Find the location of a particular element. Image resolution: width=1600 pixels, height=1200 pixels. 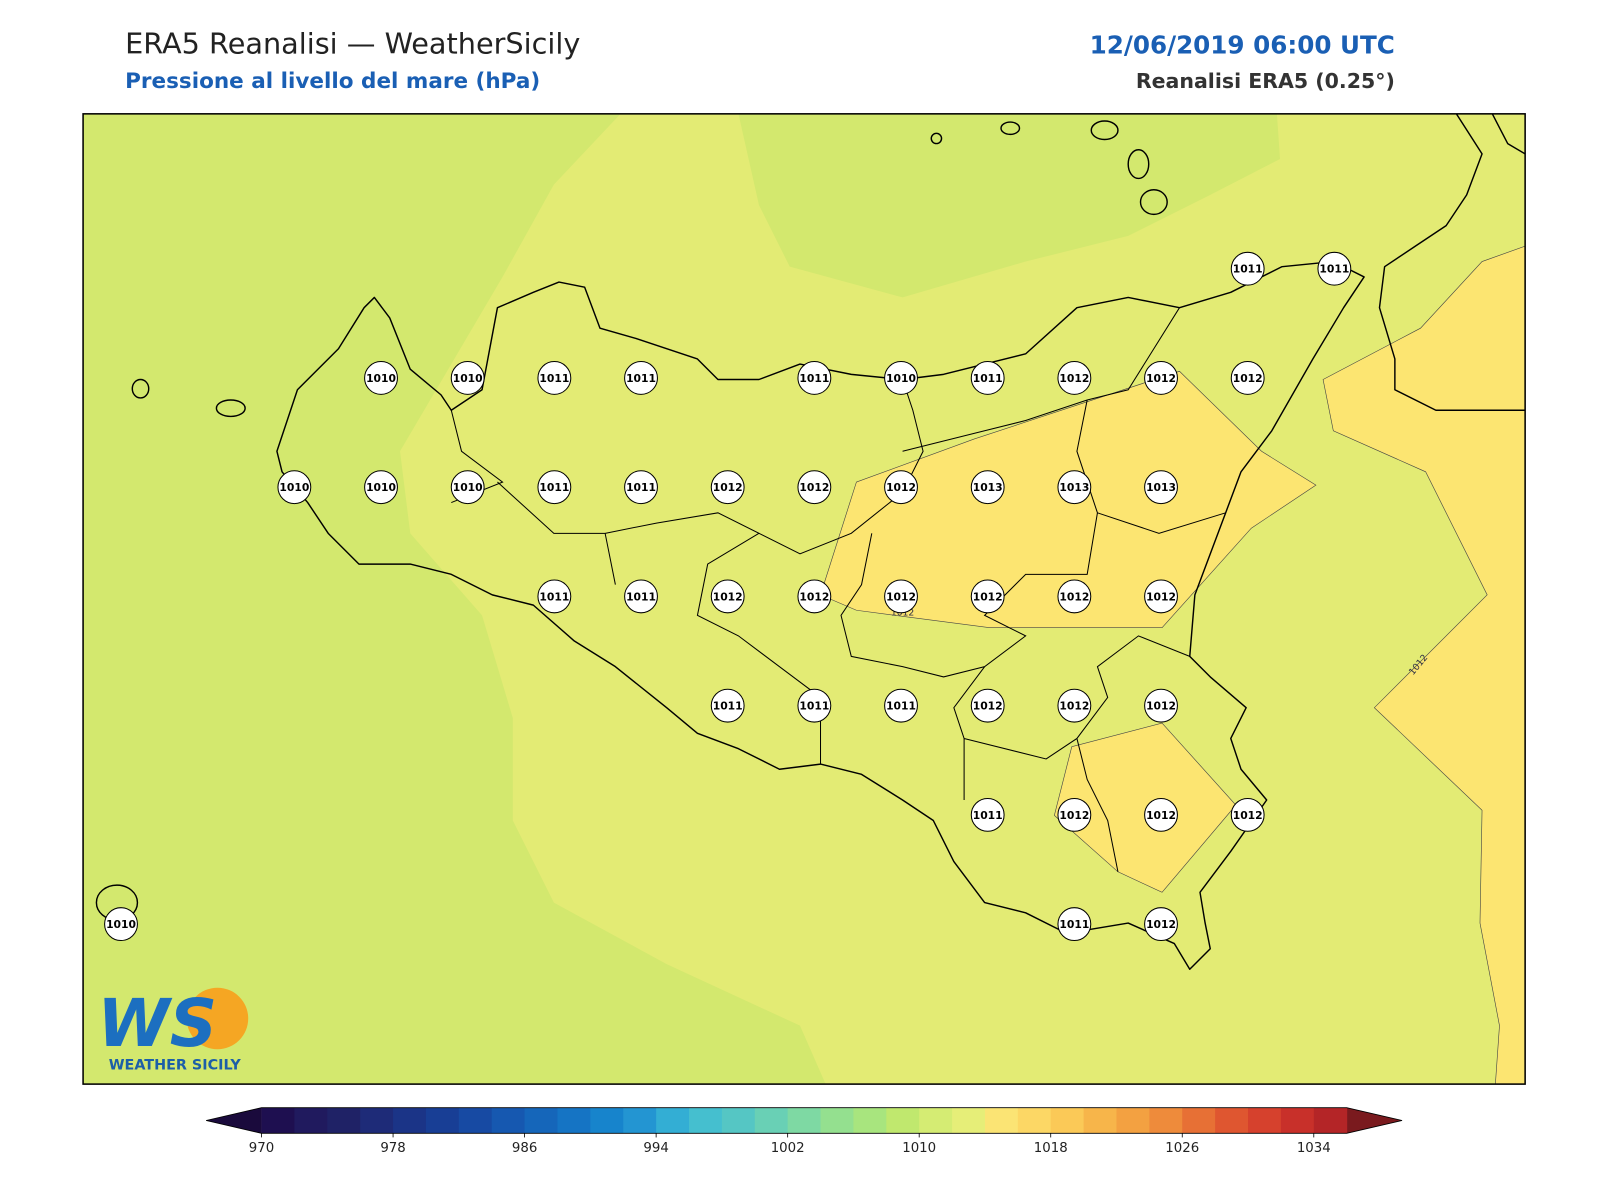

logo-sun is located at coordinates (217, 1018).